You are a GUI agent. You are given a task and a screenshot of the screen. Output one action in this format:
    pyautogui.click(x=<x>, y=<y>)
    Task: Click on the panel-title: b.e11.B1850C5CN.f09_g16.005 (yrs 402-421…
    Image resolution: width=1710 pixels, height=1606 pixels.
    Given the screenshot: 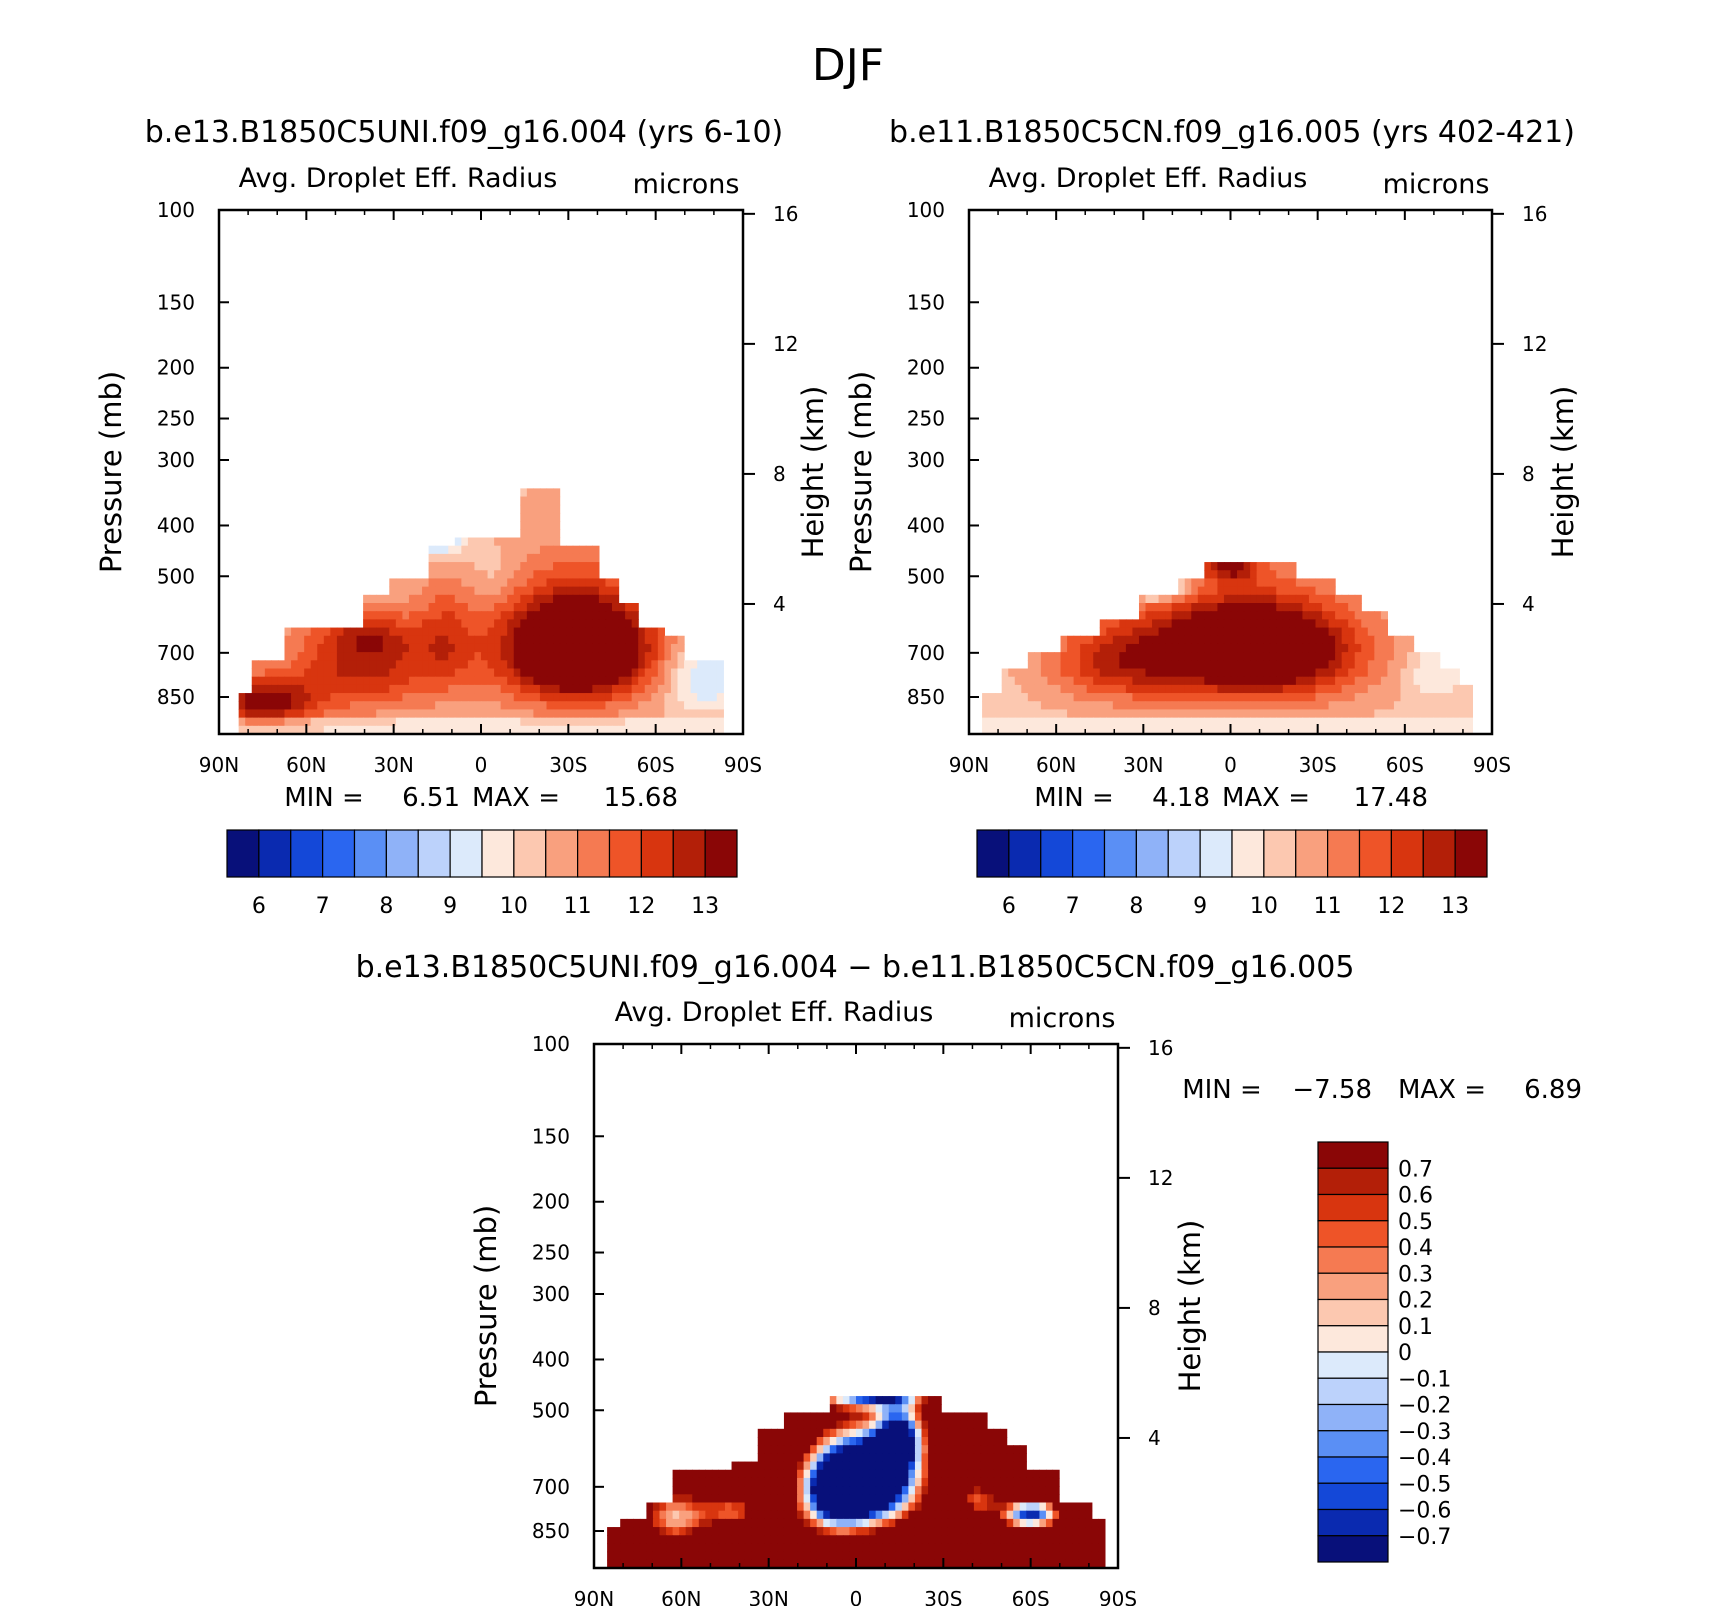 What is the action you would take?
    pyautogui.click(x=1232, y=132)
    